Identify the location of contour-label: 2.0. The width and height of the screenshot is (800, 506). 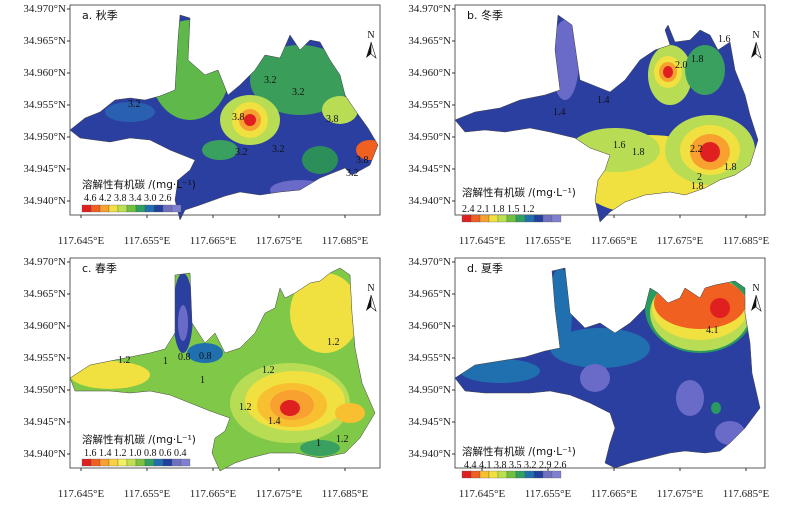
(681, 65).